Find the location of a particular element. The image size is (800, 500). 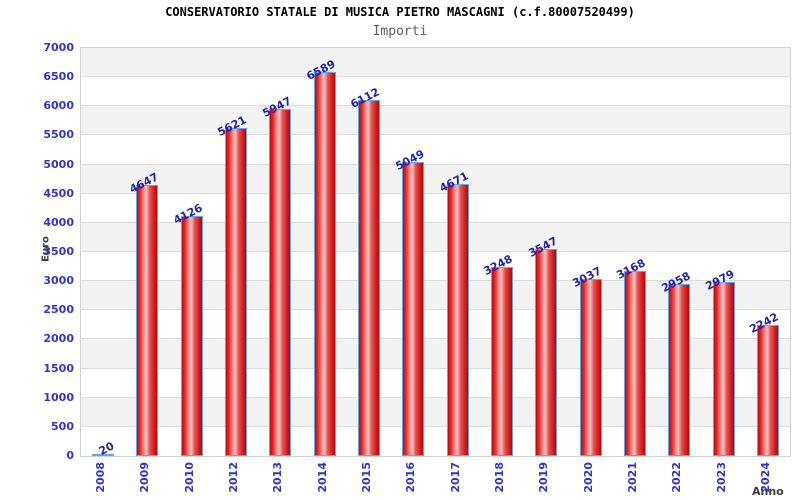

x-tick-label: 2023 is located at coordinates (721, 477).